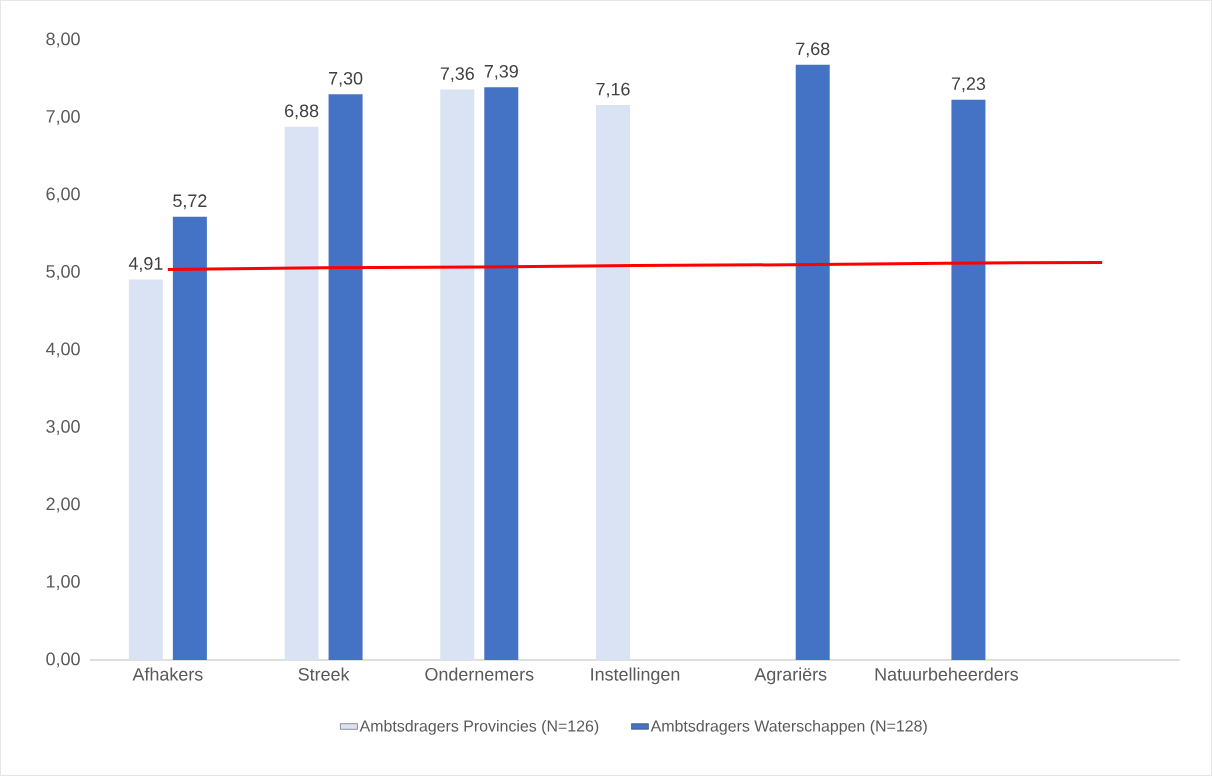 This screenshot has width=1212, height=776. I want to click on legend-label: Ambtsdragers Provincies (N=126), so click(479, 727).